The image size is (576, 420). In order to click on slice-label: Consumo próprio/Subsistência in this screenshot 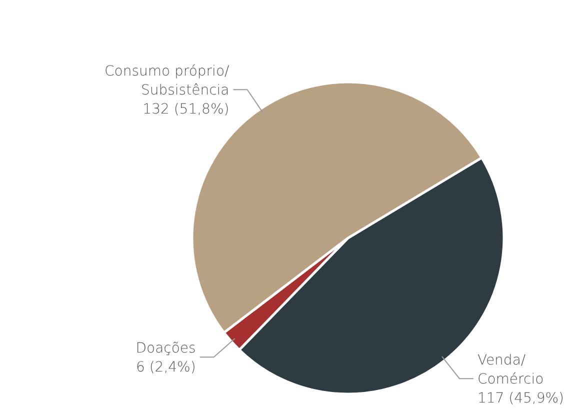, I will do `click(167, 81)`.